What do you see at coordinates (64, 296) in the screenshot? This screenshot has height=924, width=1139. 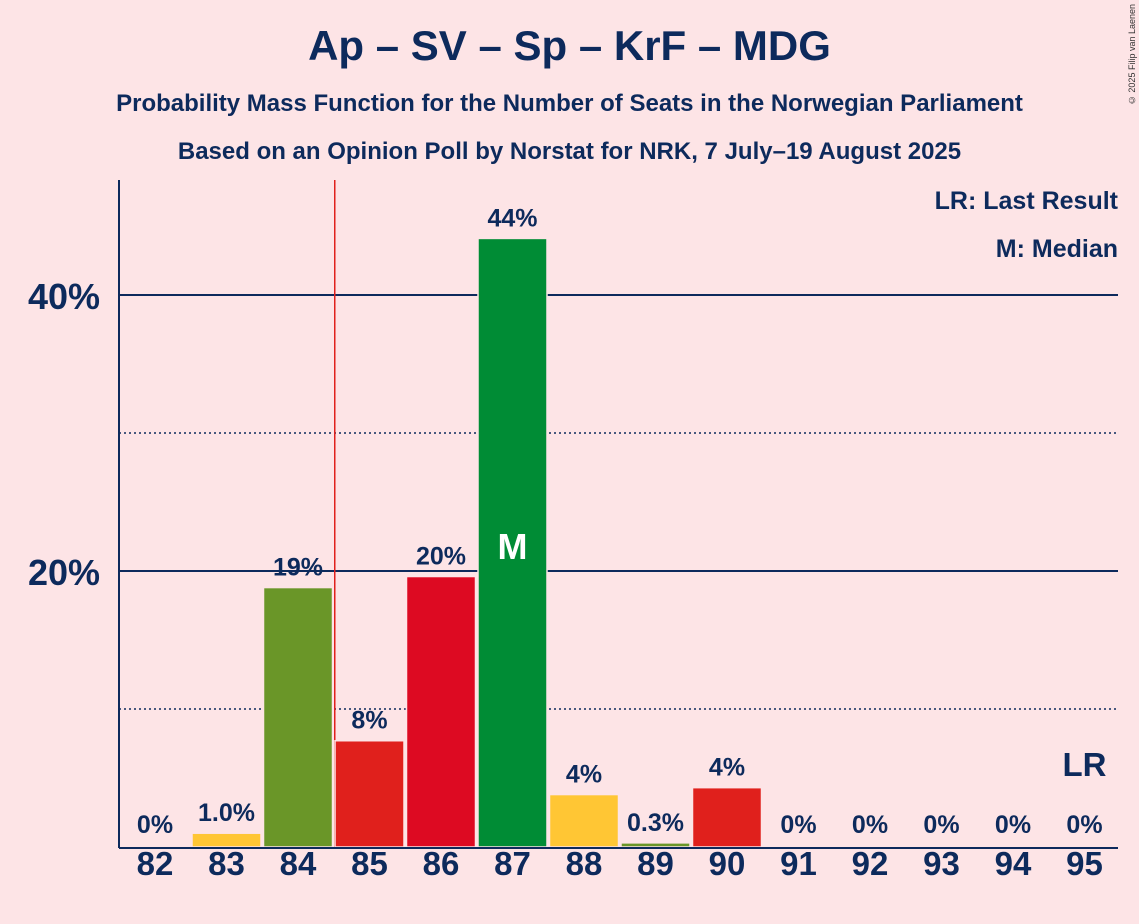 I see `y-tick-label: 40%` at bounding box center [64, 296].